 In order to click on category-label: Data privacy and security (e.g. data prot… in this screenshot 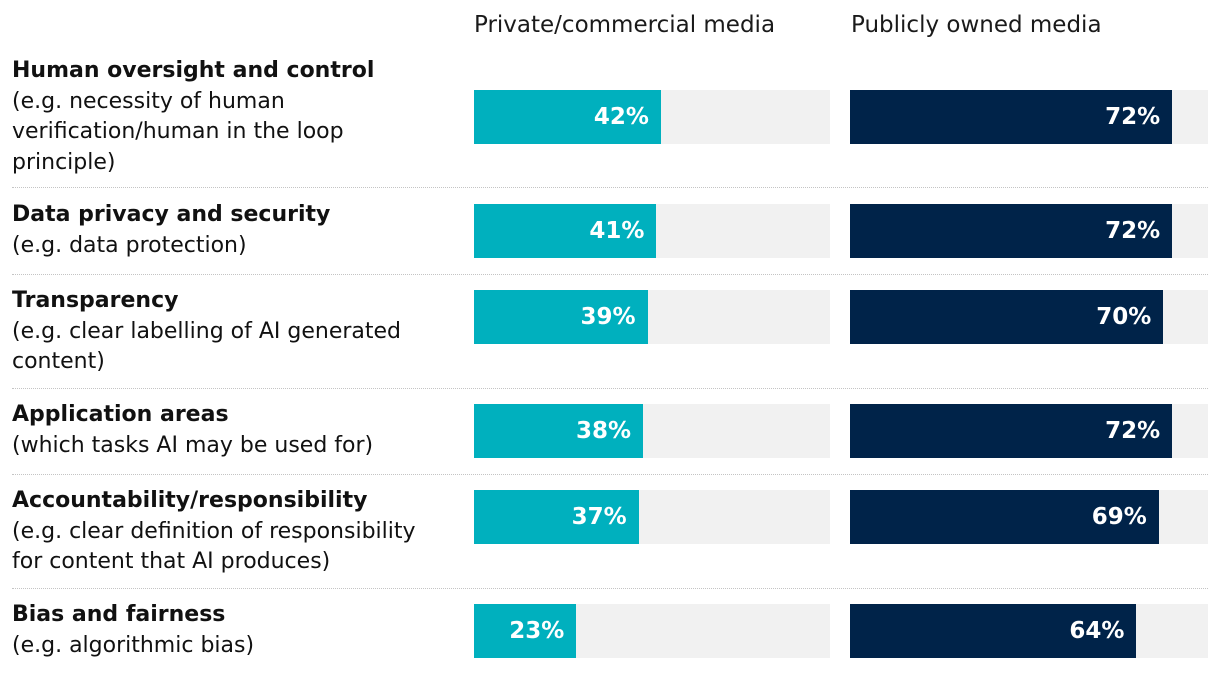, I will do `click(232, 230)`.